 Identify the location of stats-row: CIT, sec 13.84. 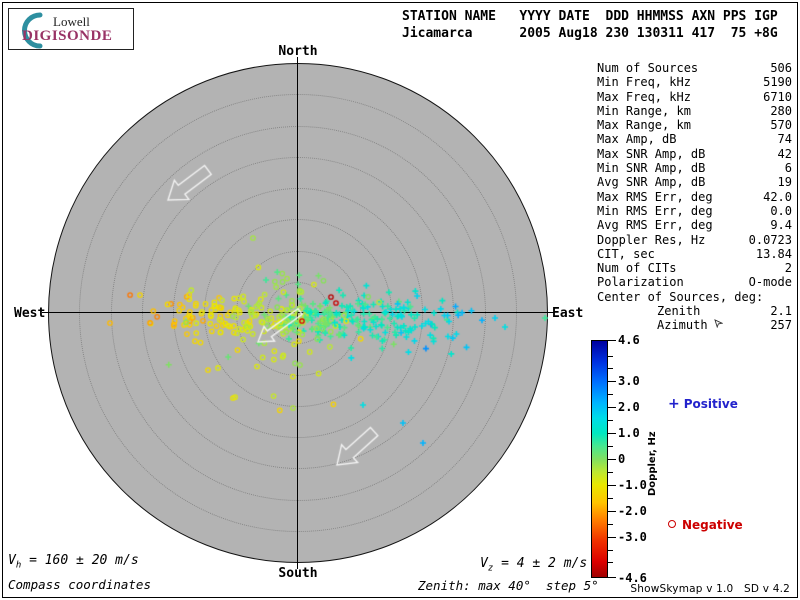
(691, 254).